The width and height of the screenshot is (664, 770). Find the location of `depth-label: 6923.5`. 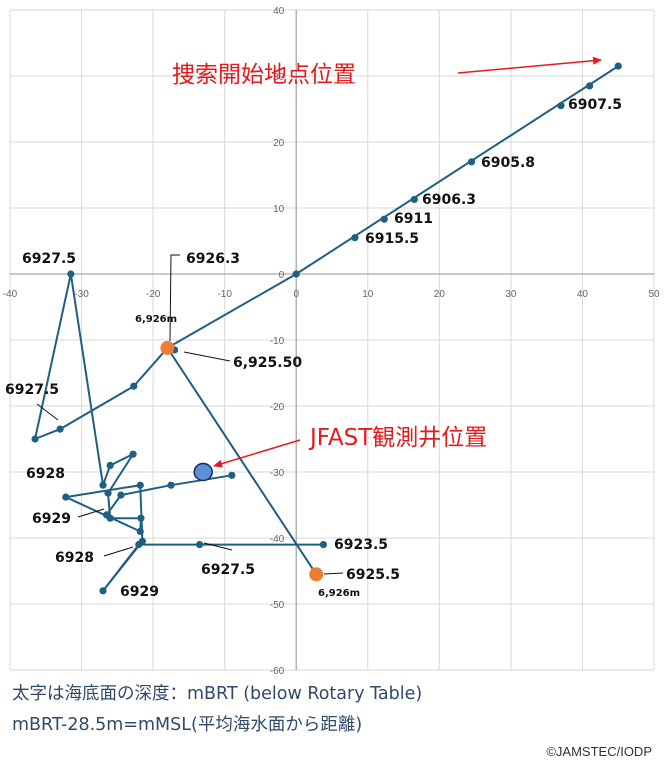

depth-label: 6923.5 is located at coordinates (361, 545).